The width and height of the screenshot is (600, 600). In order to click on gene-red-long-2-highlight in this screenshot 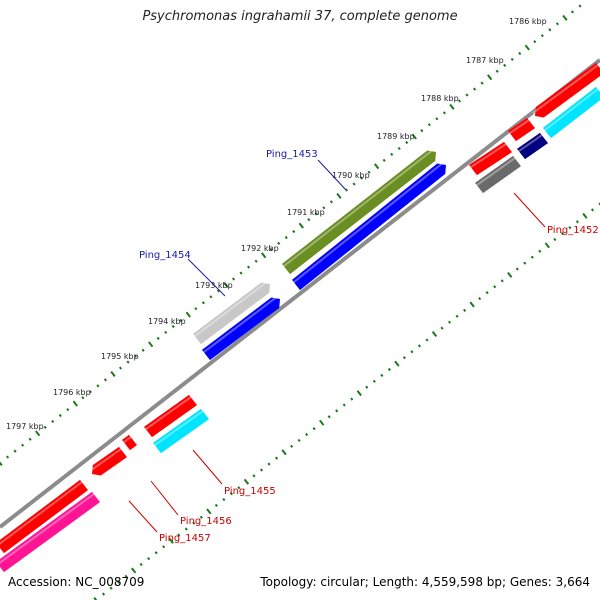, I will do `click(41, 513)`.